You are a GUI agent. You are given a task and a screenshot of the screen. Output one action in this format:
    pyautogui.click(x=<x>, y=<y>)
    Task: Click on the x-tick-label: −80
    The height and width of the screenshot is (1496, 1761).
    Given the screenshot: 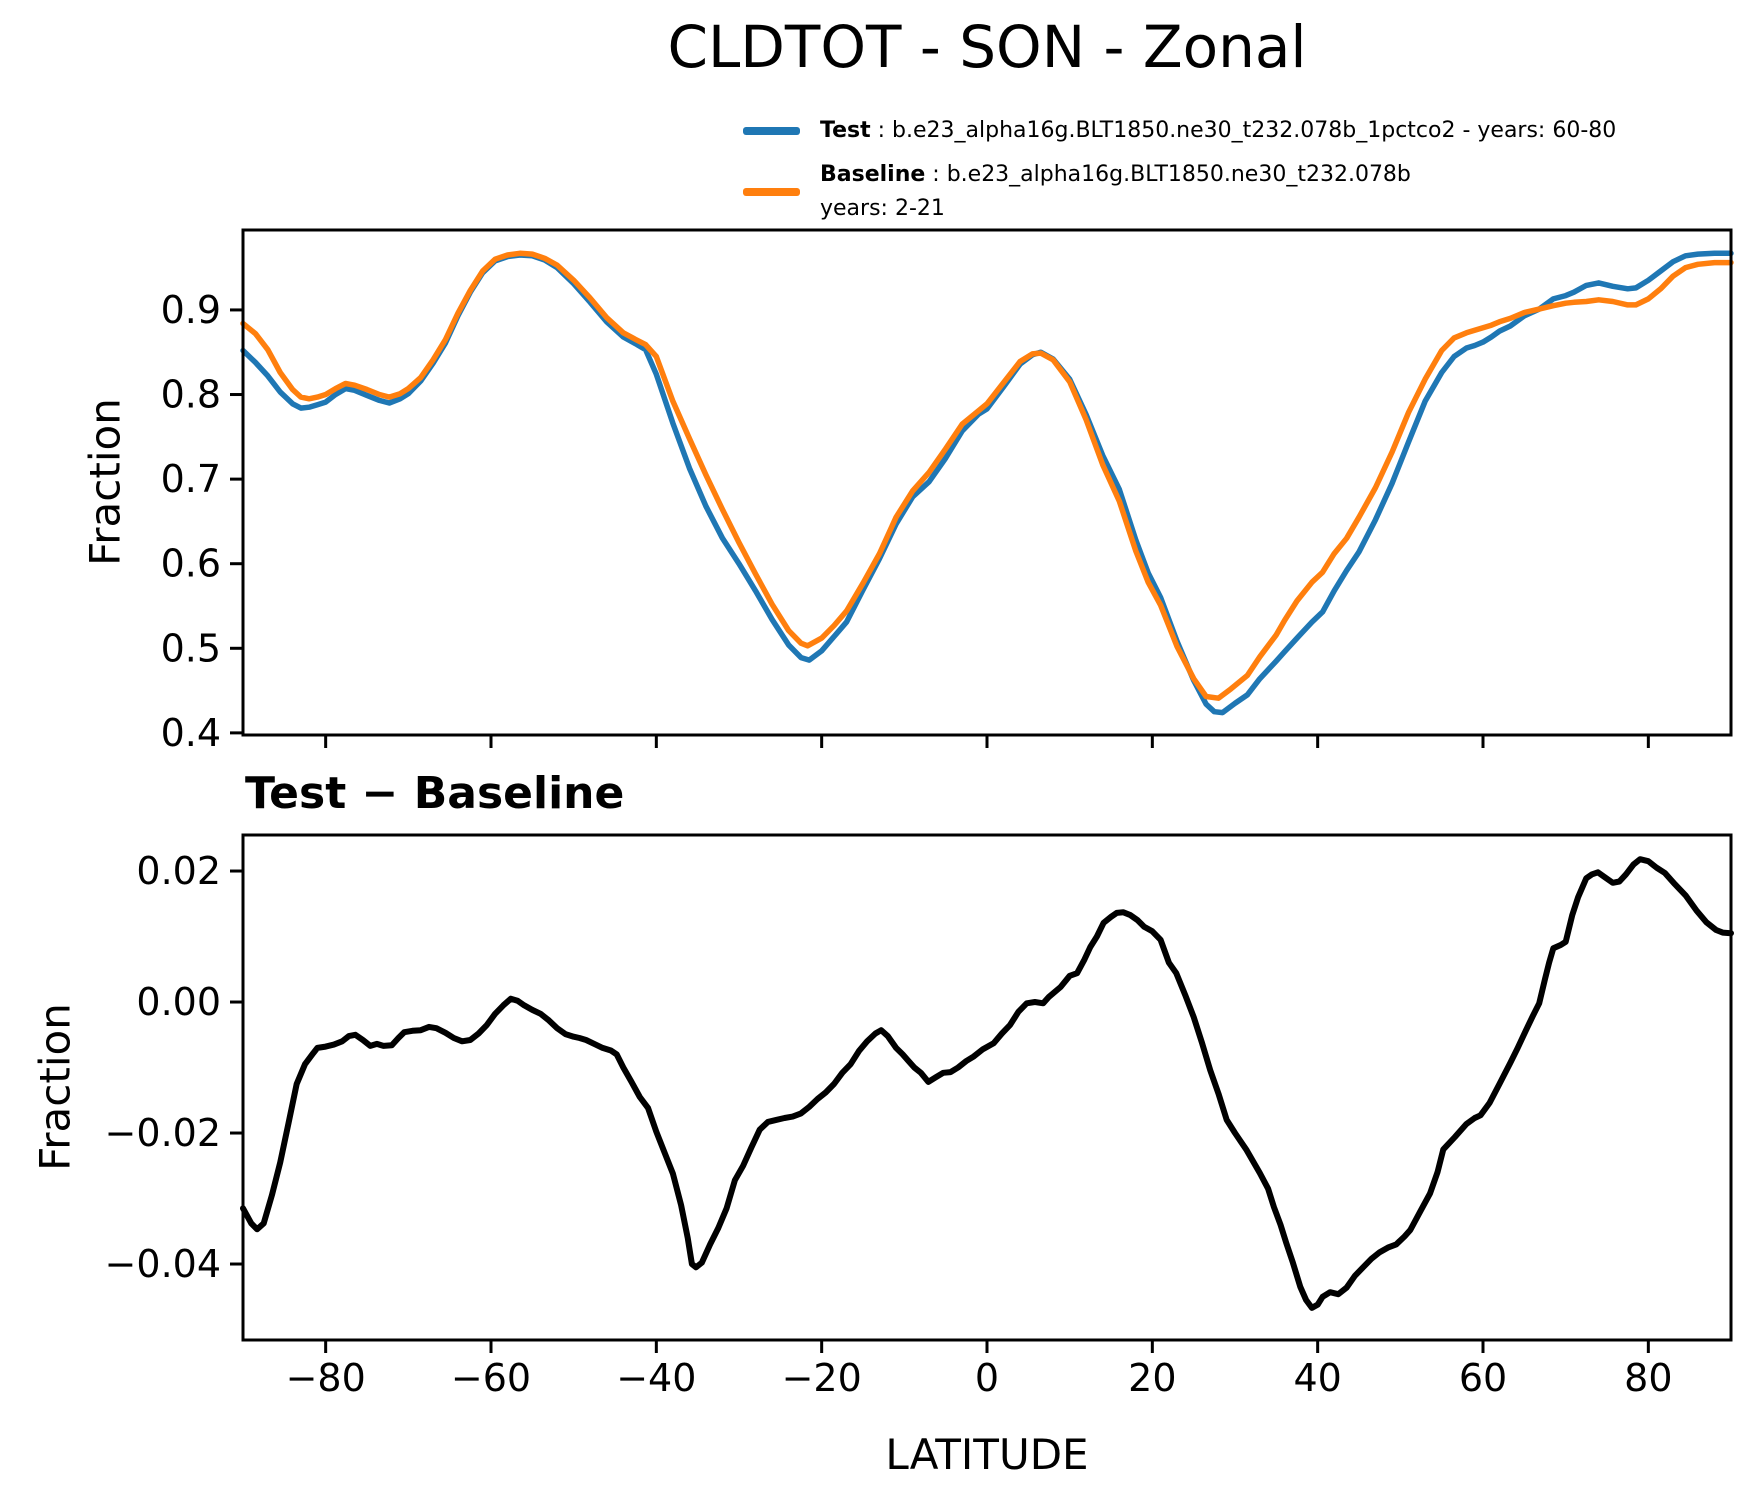 What is the action you would take?
    pyautogui.click(x=326, y=1378)
    